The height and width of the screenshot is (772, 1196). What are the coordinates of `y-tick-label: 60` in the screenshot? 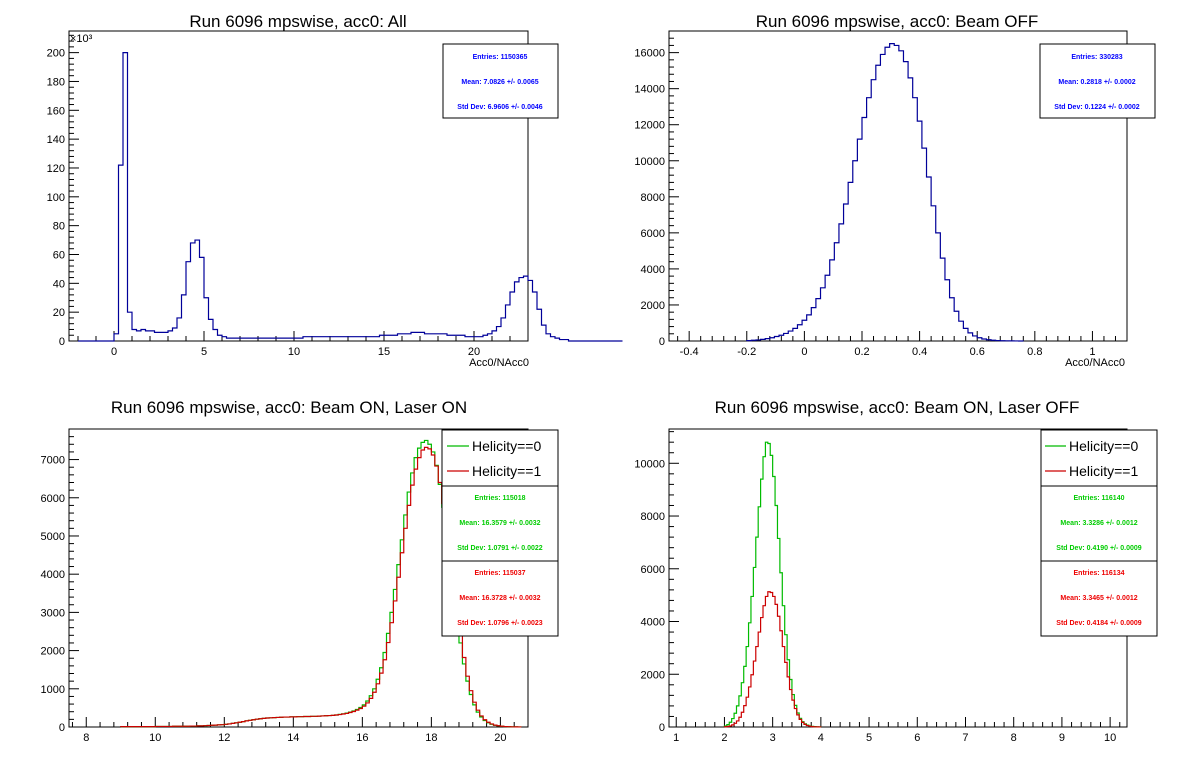 It's located at (59, 255).